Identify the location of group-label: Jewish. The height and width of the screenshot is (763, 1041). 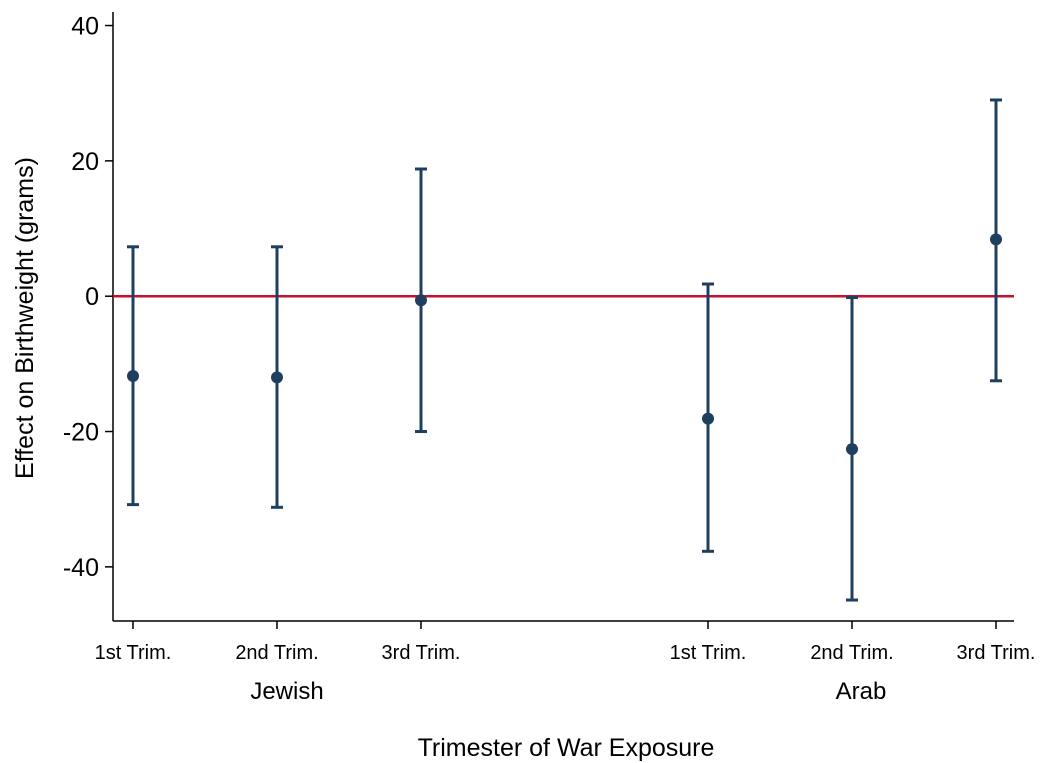
(286, 691).